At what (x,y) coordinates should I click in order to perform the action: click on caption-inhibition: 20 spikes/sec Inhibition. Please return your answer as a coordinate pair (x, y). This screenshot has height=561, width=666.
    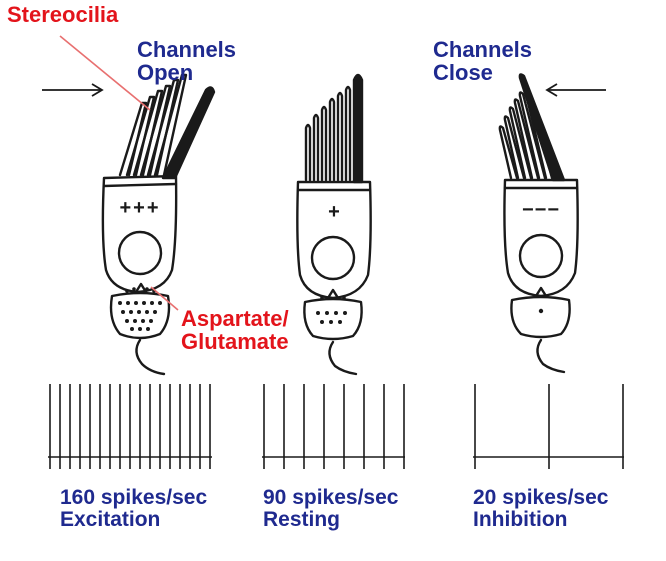
    Looking at the image, I should click on (541, 509).